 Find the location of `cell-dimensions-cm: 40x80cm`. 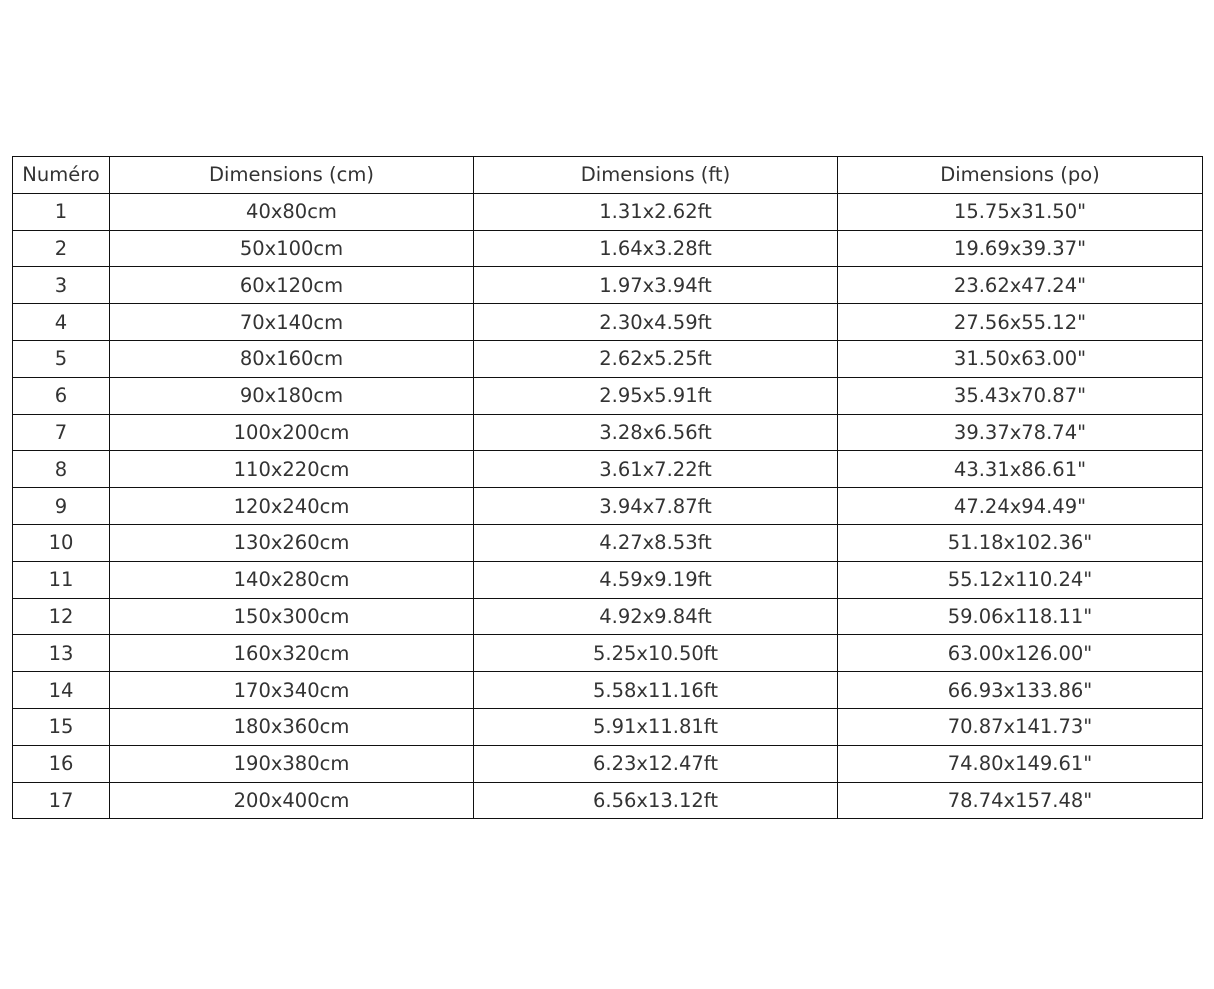

cell-dimensions-cm: 40x80cm is located at coordinates (291, 211).